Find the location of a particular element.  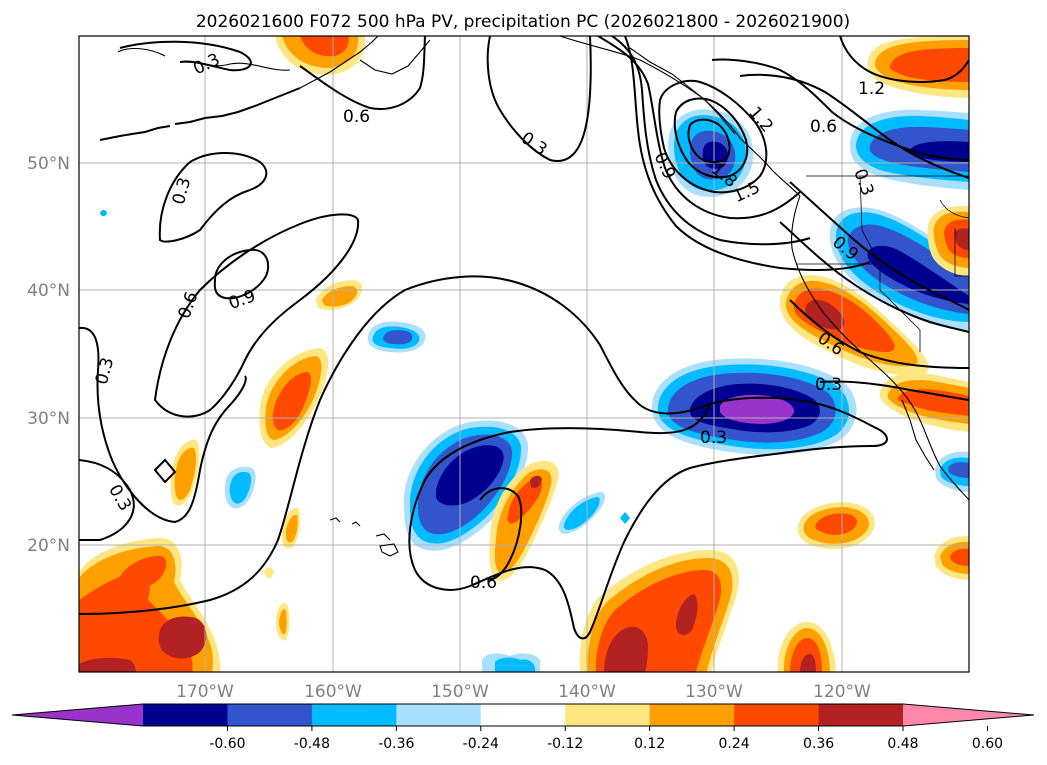

precip-blob-norcal is located at coordinates (899, 268).